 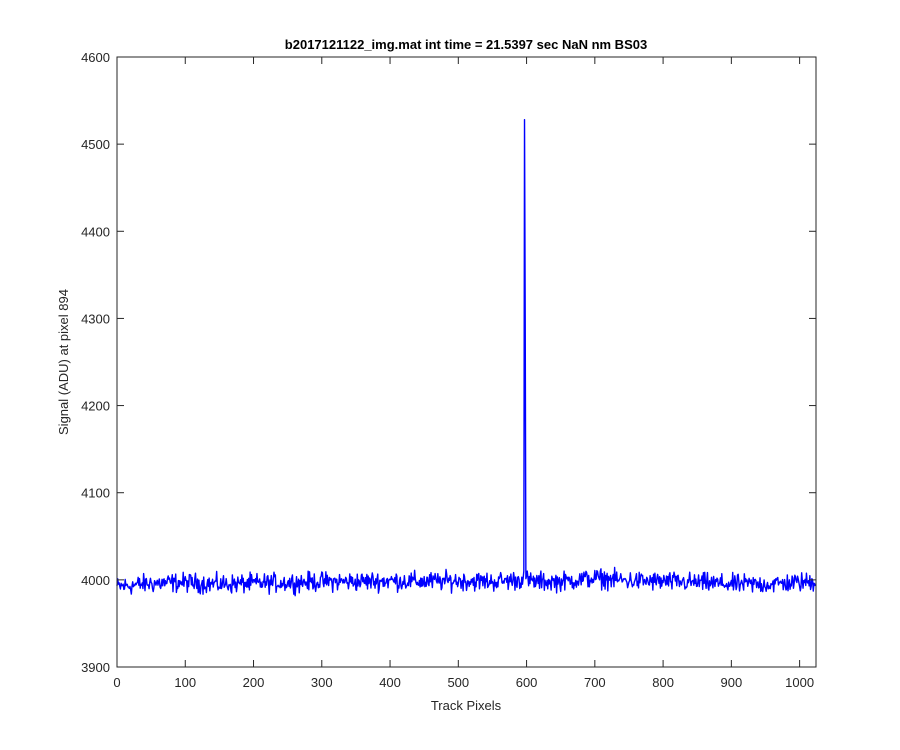 What do you see at coordinates (322, 682) in the screenshot?
I see `x-tick-label: 300` at bounding box center [322, 682].